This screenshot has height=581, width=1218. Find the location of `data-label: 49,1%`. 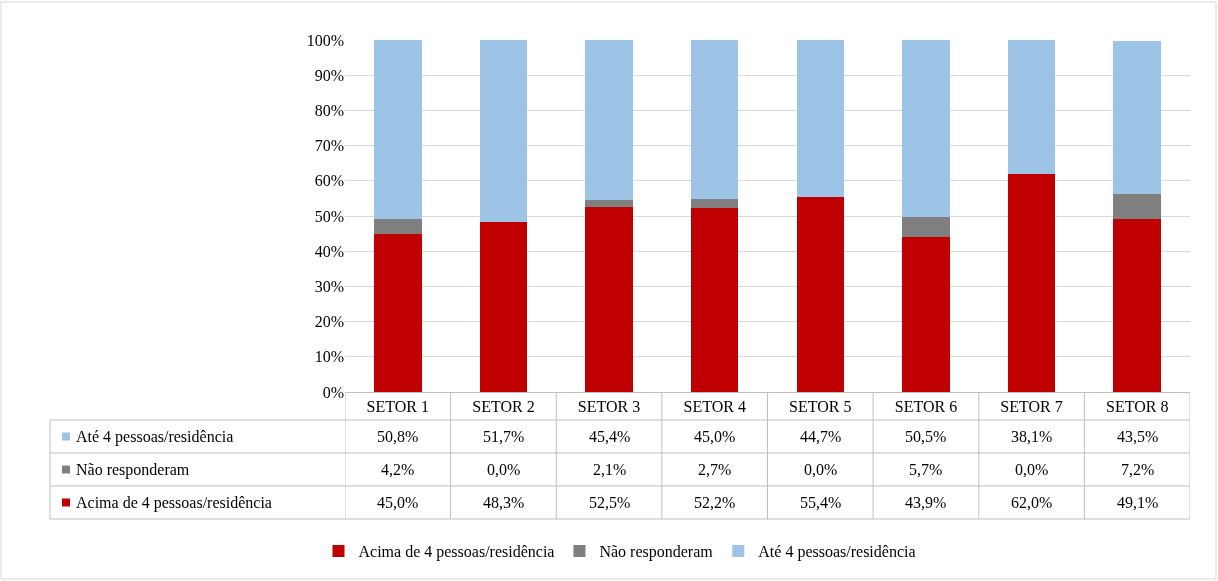

data-label: 49,1% is located at coordinates (1138, 502).